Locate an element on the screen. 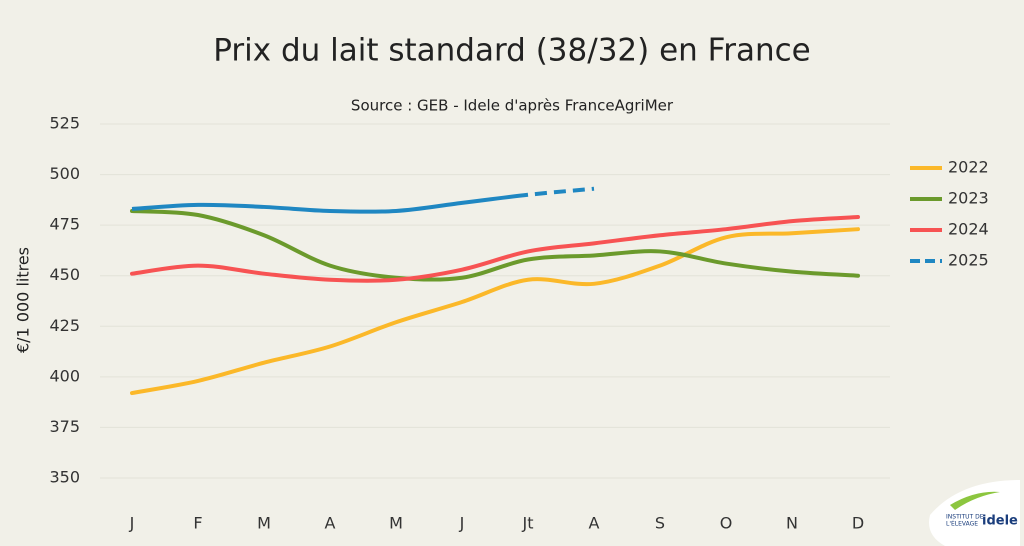  y-axis-label: €/1 000 litres is located at coordinates (23, 300).